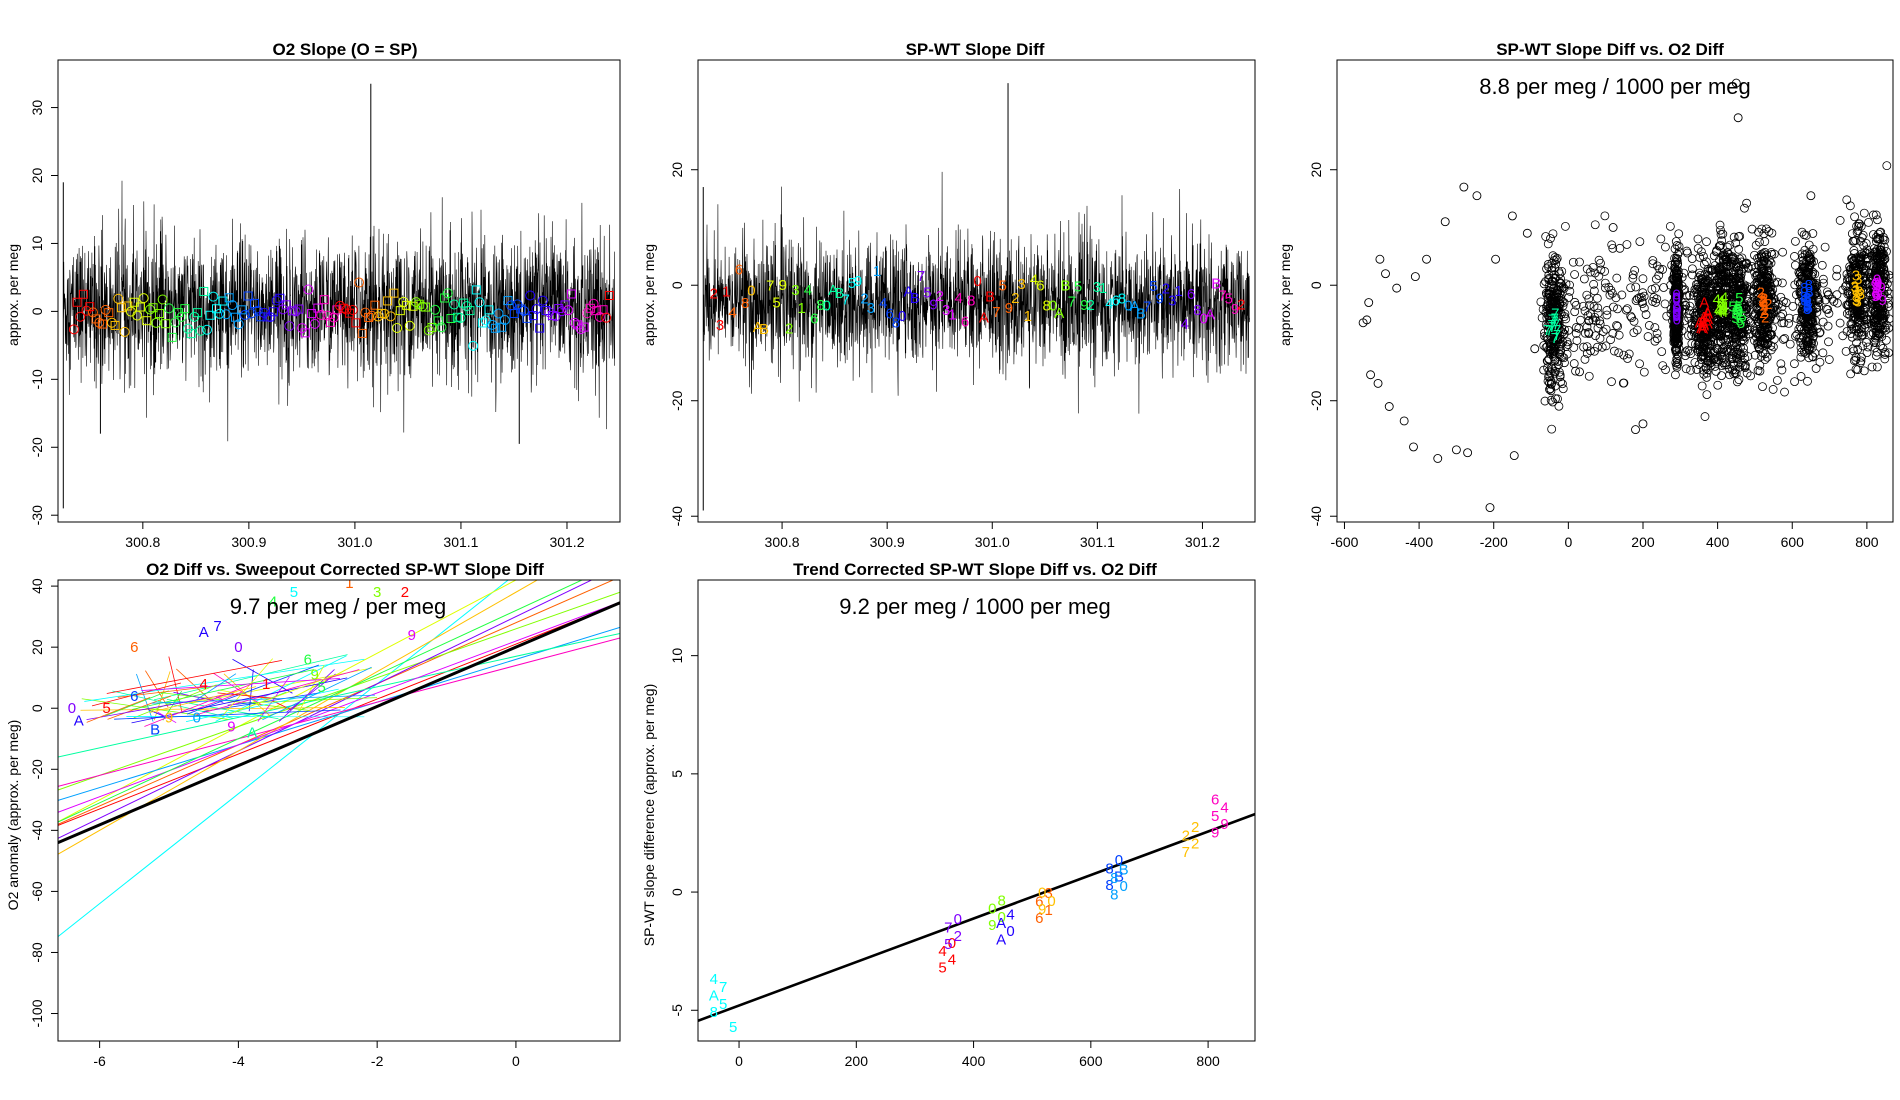 This screenshot has width=1900, height=1100. I want to click on text-marker: 1, so click(1028, 316).